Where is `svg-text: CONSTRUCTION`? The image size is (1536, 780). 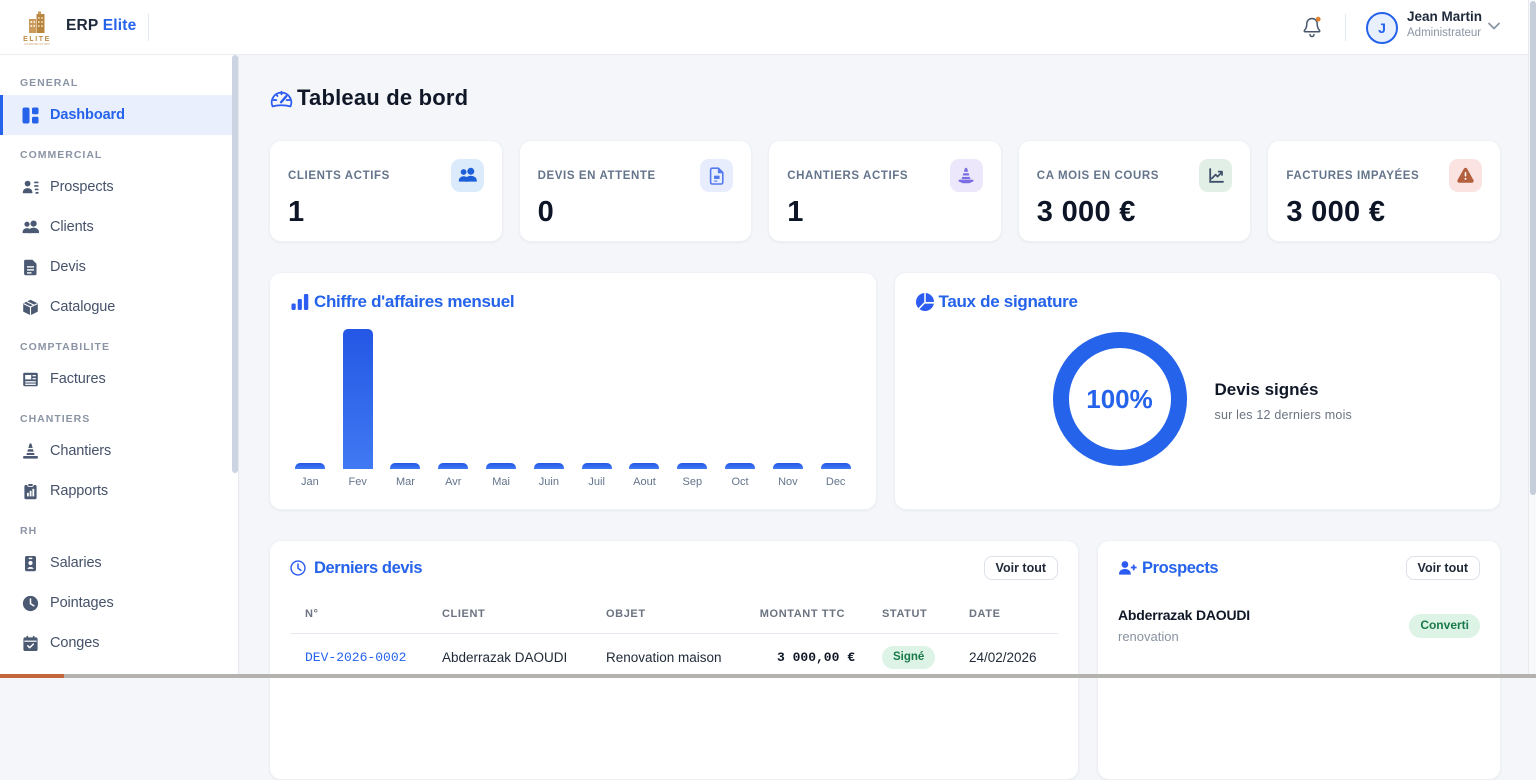 svg-text: CONSTRUCTION is located at coordinates (37, 44).